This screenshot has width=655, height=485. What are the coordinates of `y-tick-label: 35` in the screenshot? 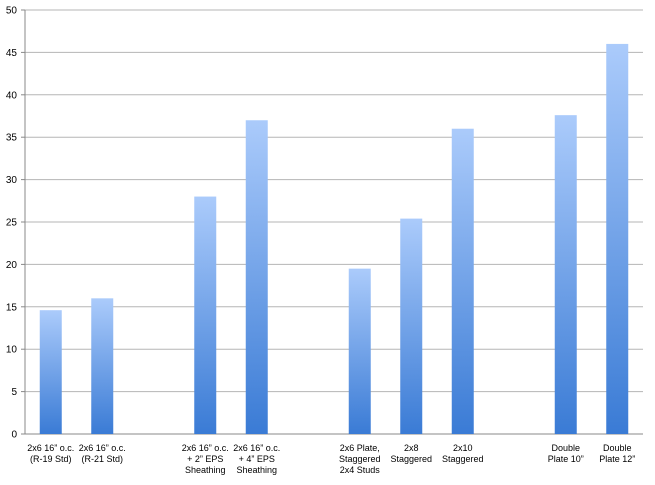 It's located at (12, 138).